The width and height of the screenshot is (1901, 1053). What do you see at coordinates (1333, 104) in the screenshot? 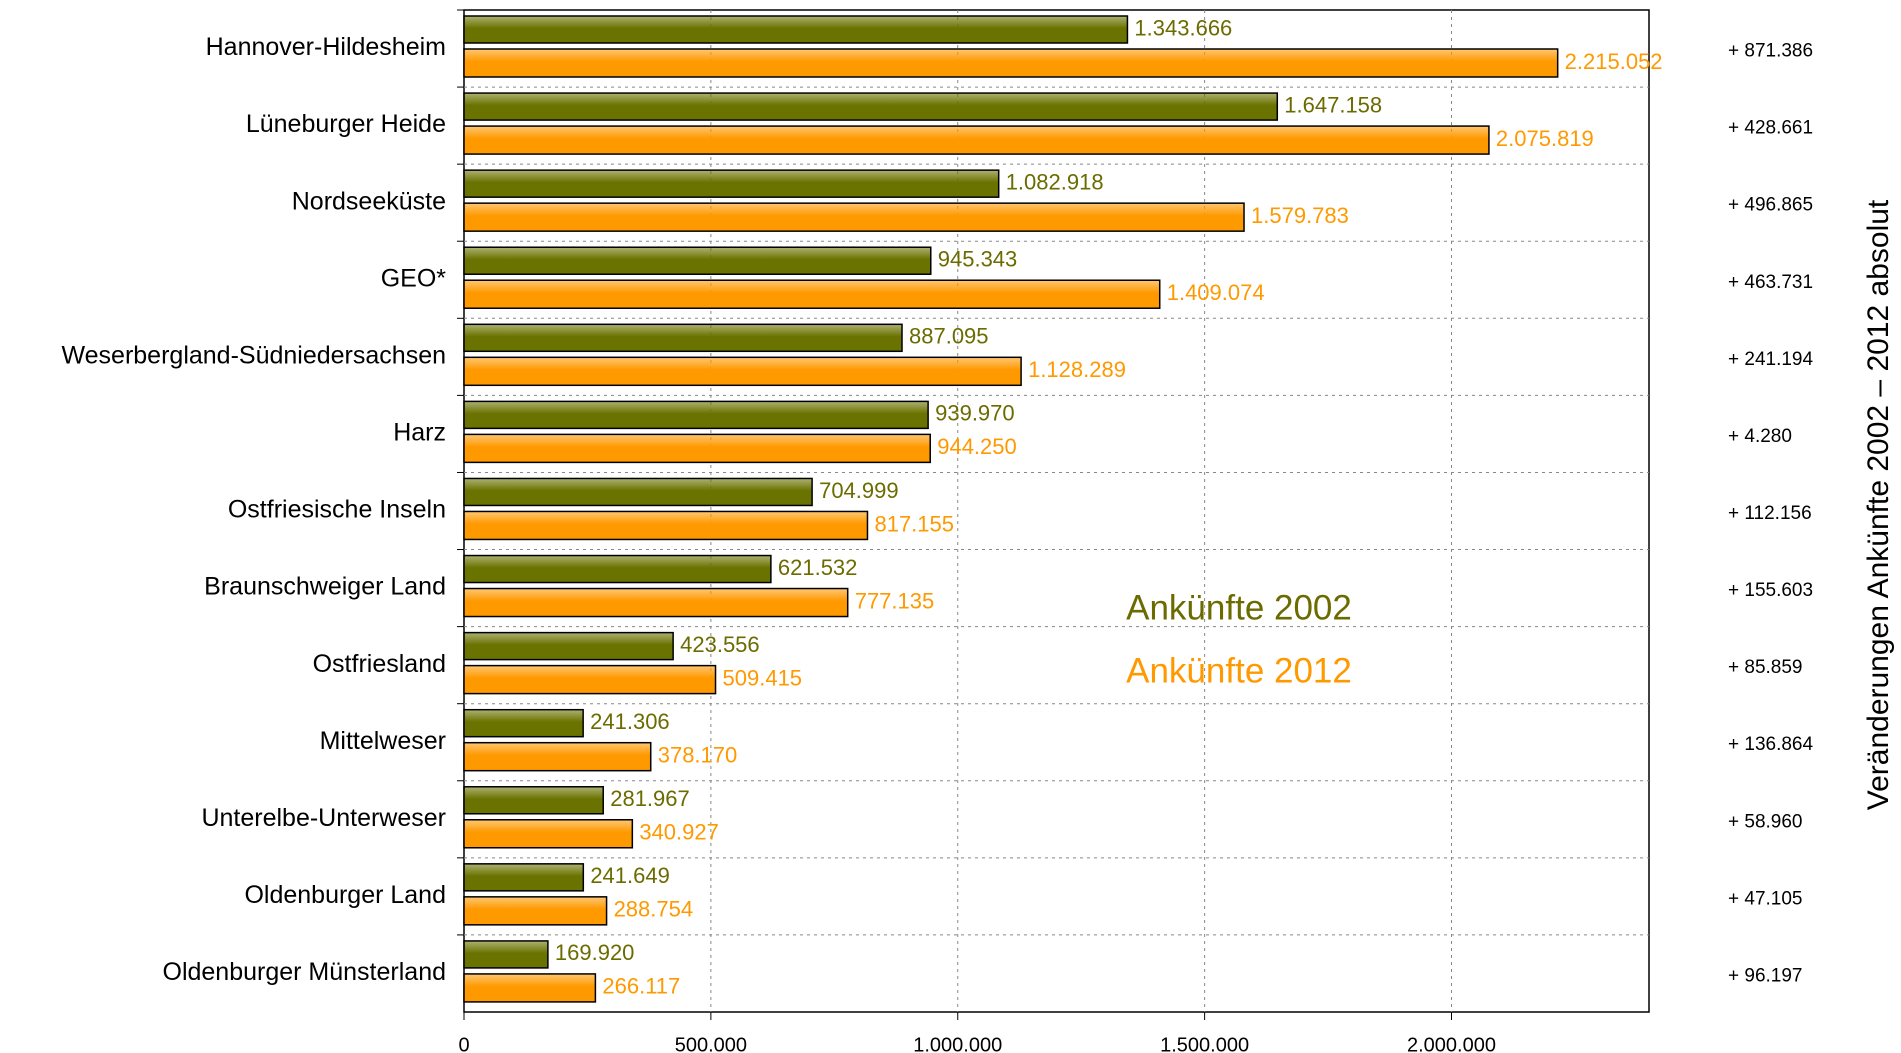
I see `data-label: 1.647.158` at bounding box center [1333, 104].